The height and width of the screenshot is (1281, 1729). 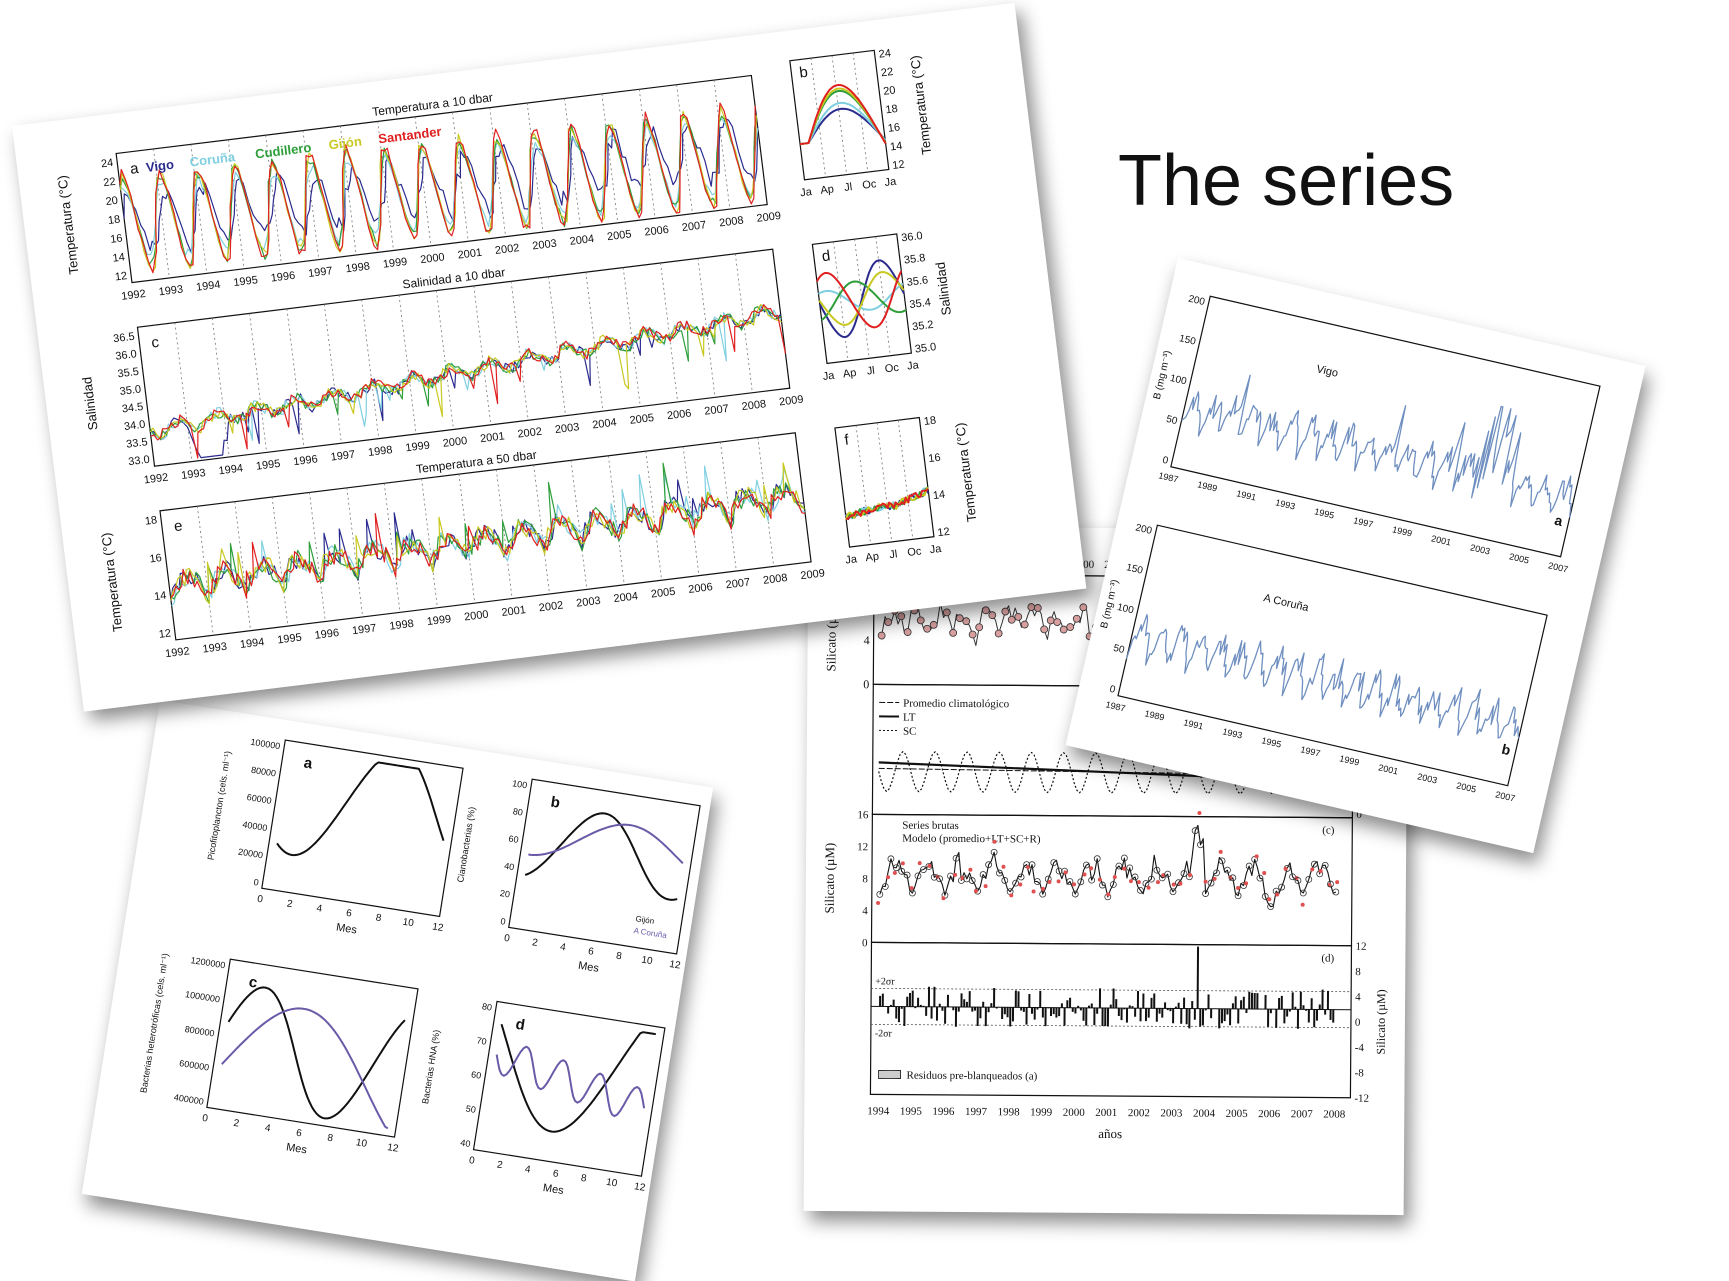 What do you see at coordinates (407, 364) in the screenshot?
I see `year-gridline` at bounding box center [407, 364].